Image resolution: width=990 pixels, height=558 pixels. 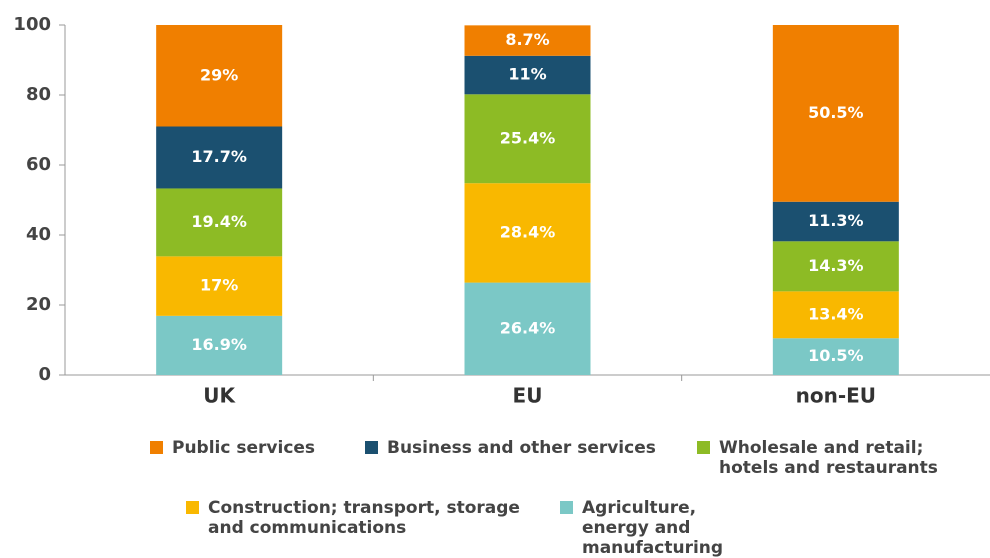 I want to click on legend-item: Public services, so click(x=250, y=448).